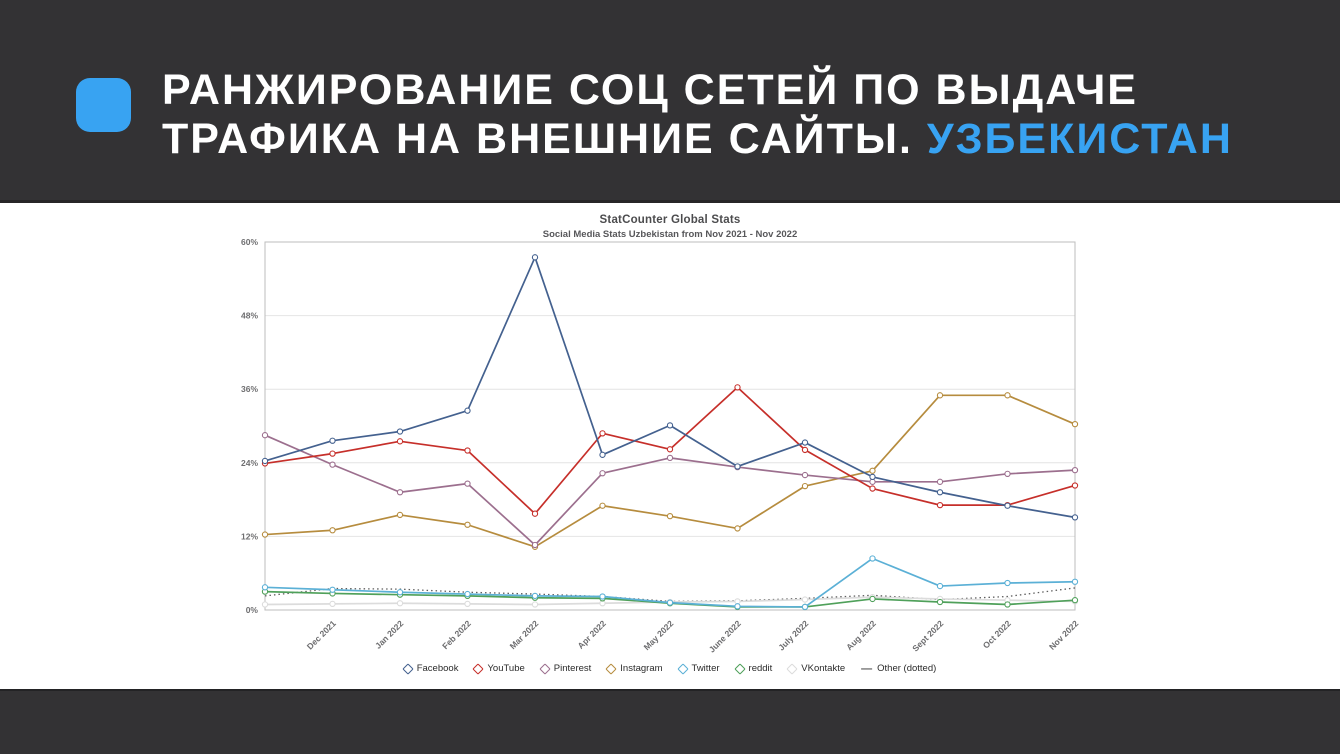 This screenshot has width=1340, height=754. Describe the element at coordinates (823, 668) in the screenshot. I see `legend-label: VKontakte` at that location.